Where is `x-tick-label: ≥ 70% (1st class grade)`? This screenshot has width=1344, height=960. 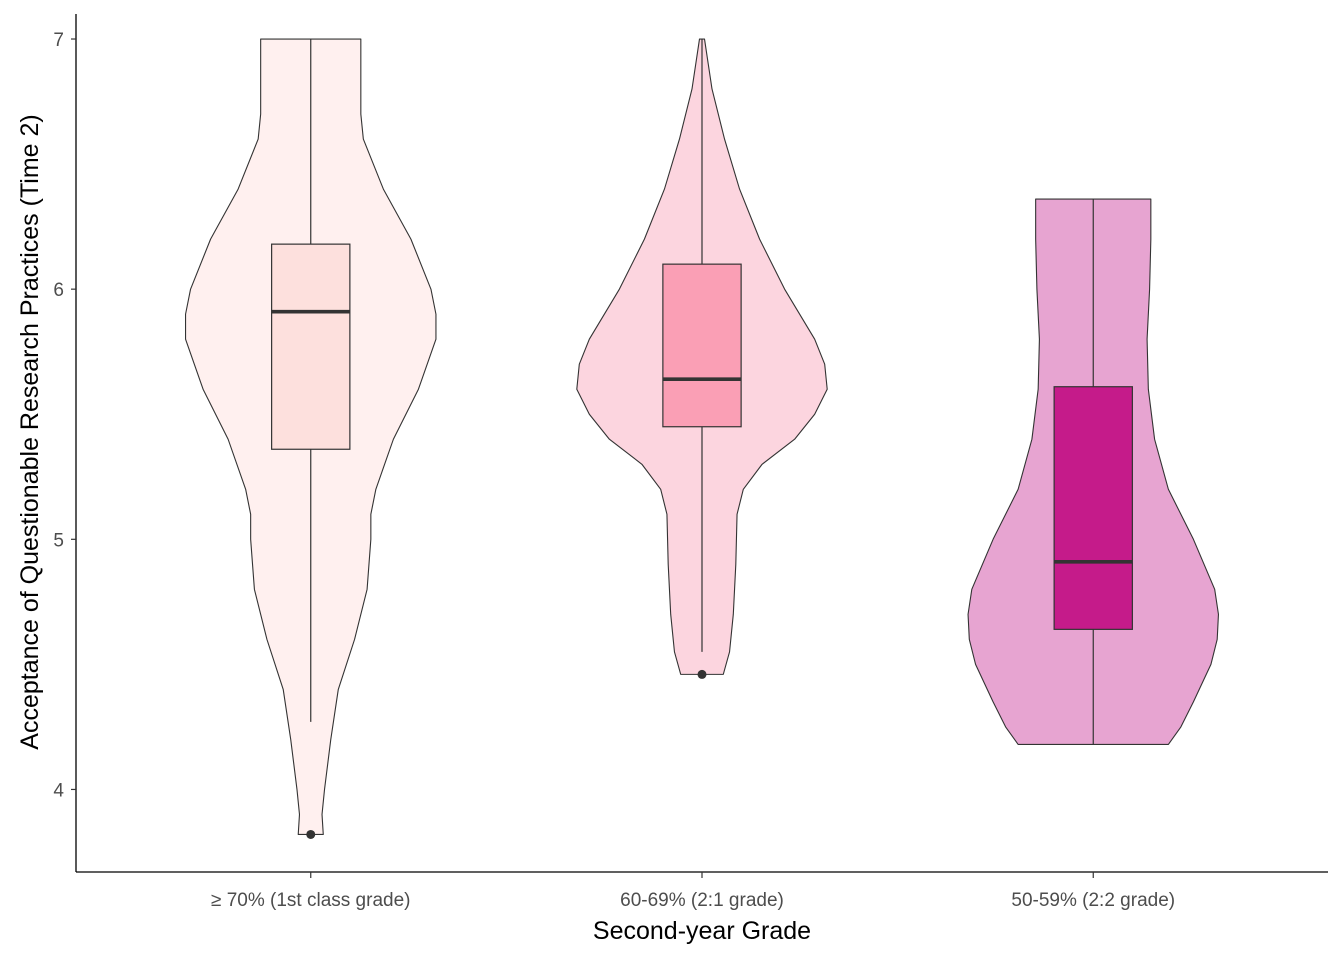
x-tick-label: ≥ 70% (1st class grade) is located at coordinates (310, 900).